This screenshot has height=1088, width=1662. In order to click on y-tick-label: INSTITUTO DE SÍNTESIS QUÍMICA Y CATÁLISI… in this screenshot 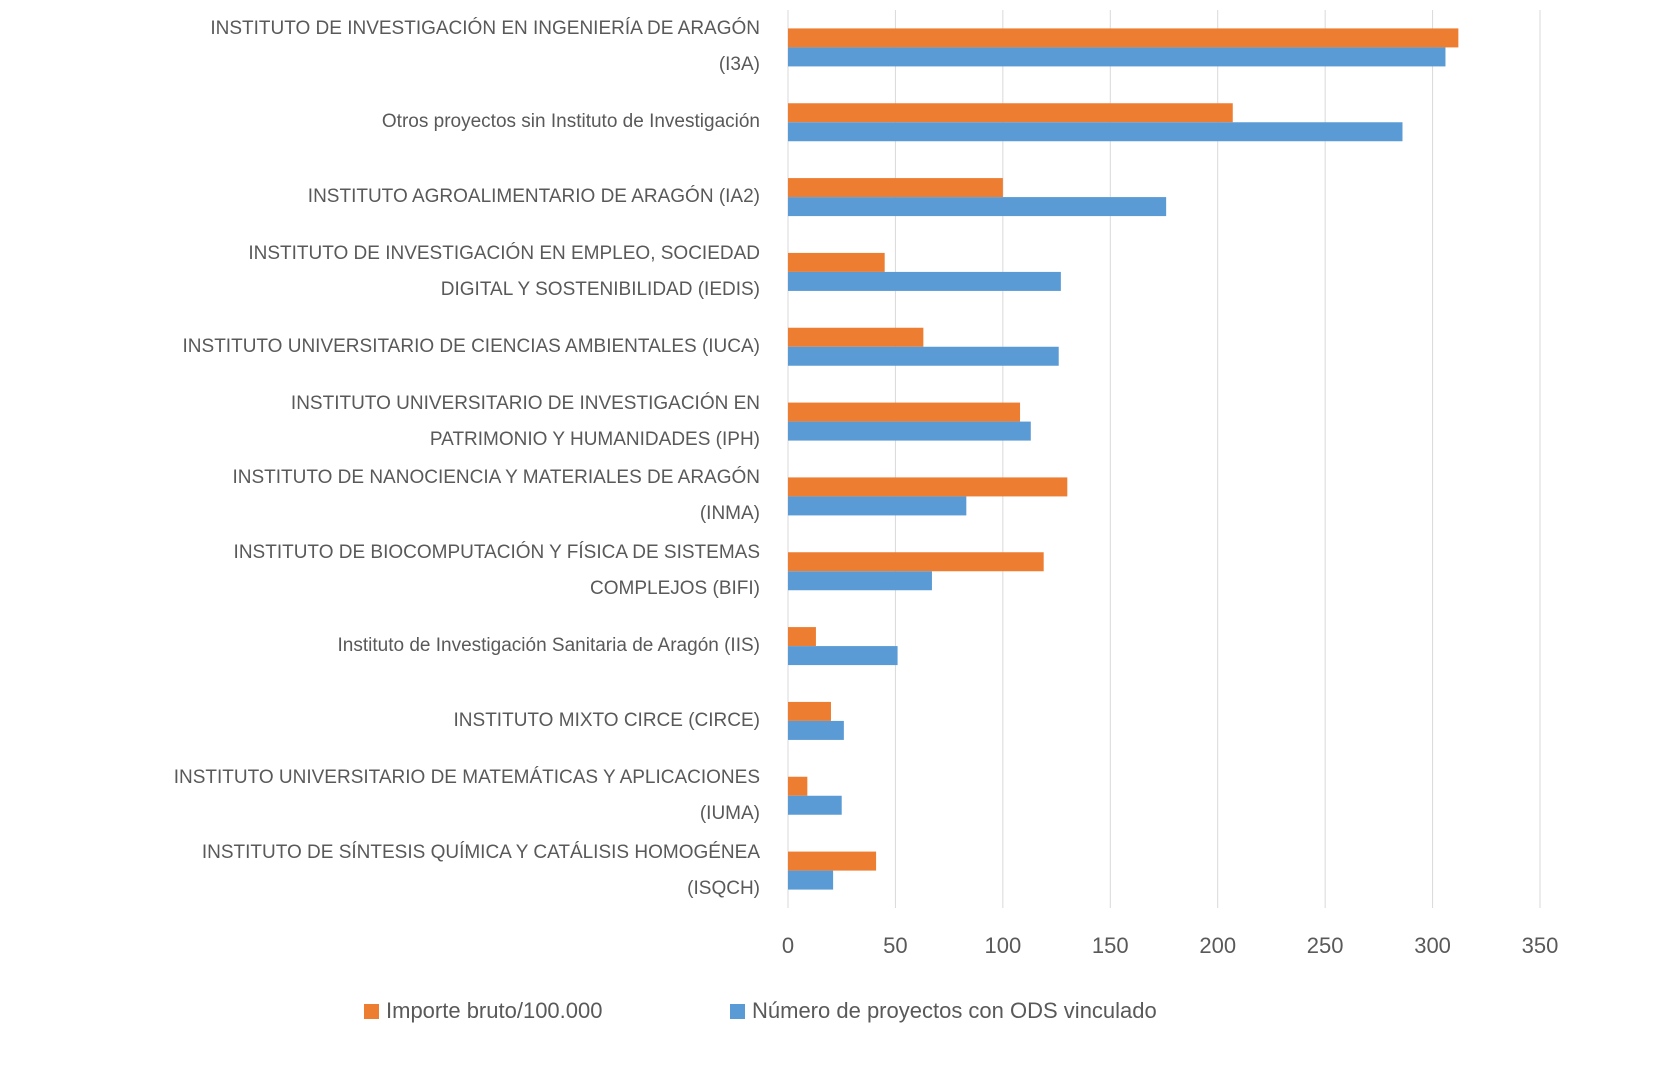, I will do `click(480, 870)`.